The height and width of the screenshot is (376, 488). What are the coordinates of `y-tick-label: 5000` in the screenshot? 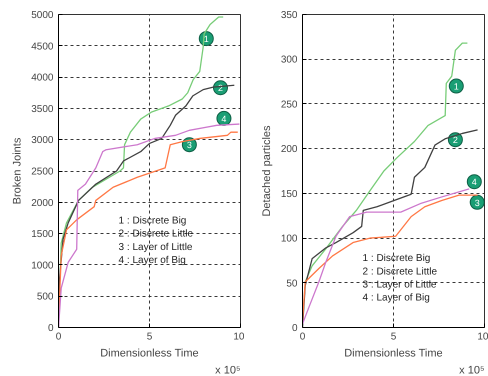 It's located at (42, 15).